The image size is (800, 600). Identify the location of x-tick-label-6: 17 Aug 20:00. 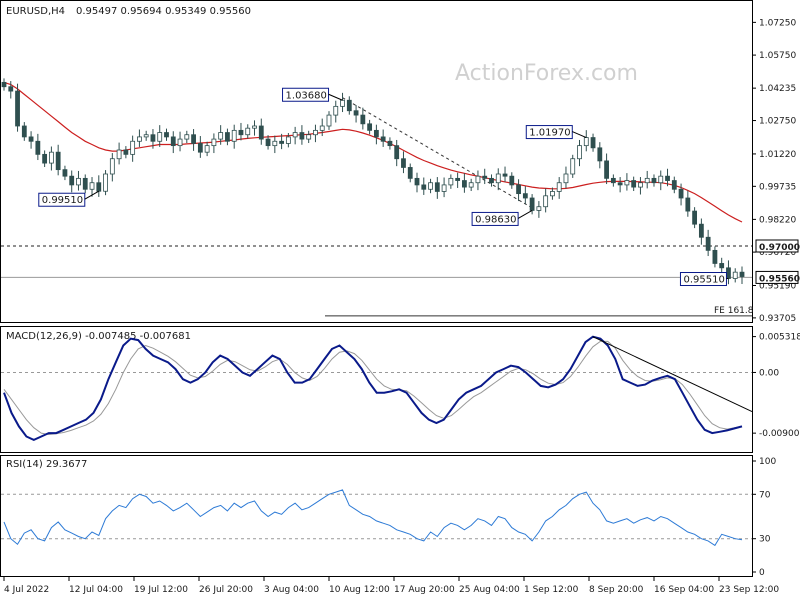
(424, 590).